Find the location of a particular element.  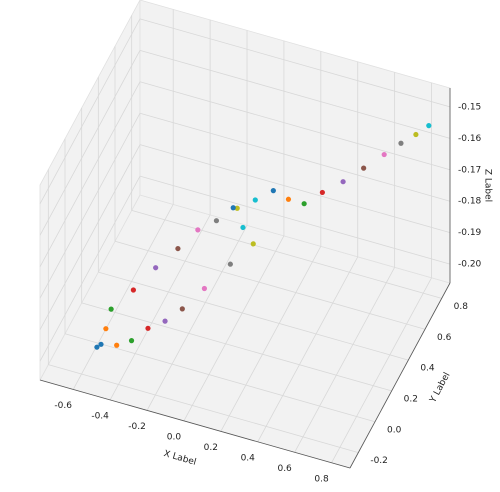

x-tick-label: -0.2 is located at coordinates (137, 427).